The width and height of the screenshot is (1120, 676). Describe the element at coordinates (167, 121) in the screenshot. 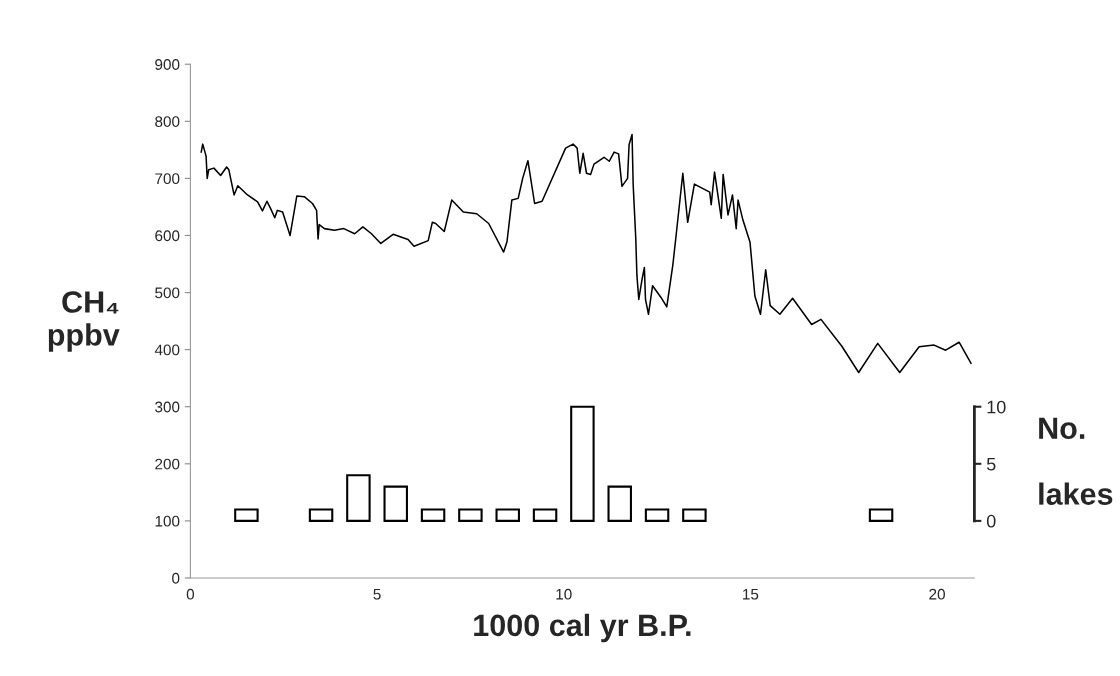

I see `y-tick-label: 800` at that location.